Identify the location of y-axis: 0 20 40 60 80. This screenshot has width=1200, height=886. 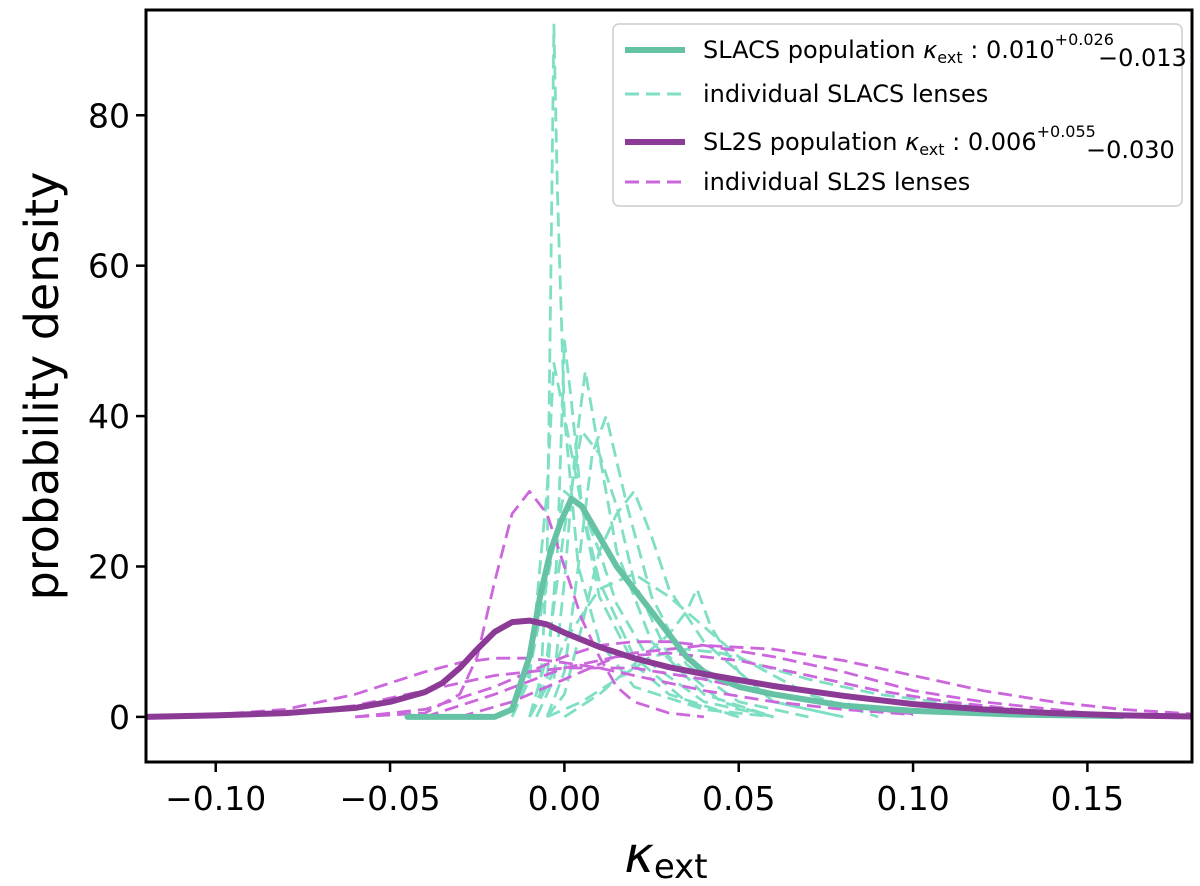
(117, 416).